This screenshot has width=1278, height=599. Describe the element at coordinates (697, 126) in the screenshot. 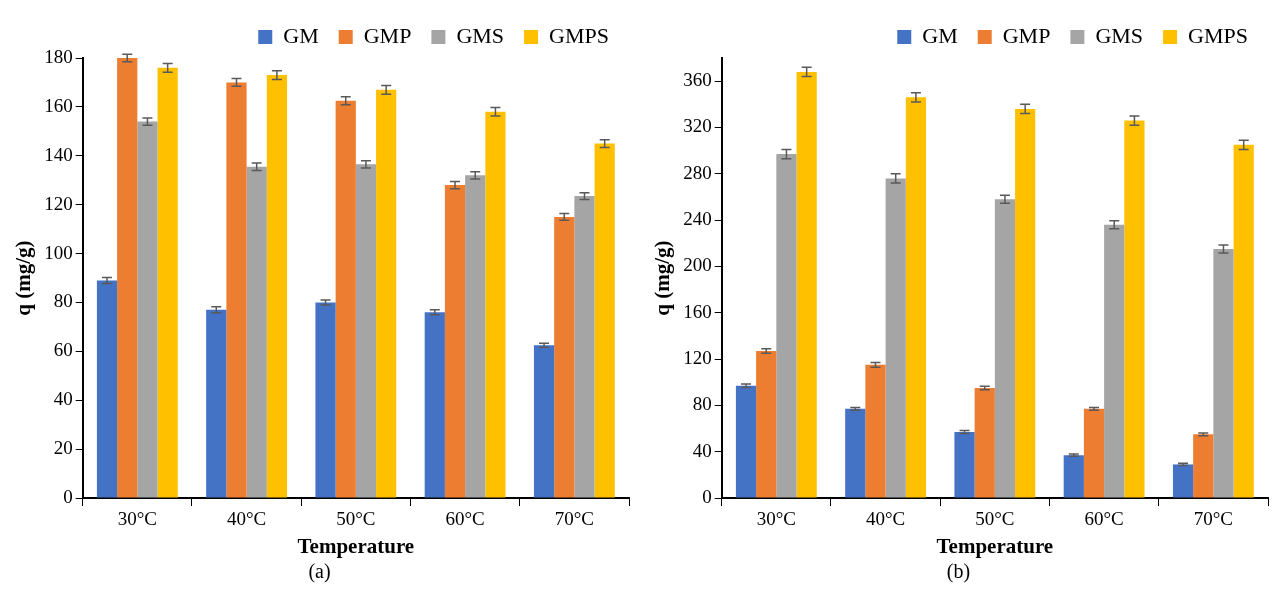

I see `y-tick-label: 320` at that location.